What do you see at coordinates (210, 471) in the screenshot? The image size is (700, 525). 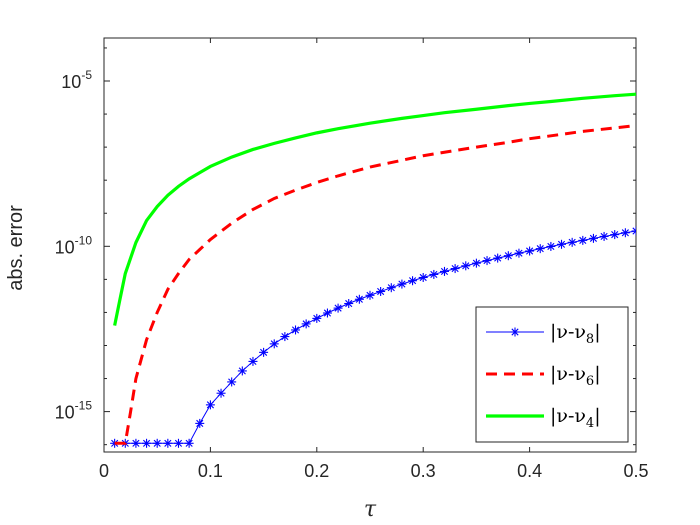 I see `x-tick-label: 0.1` at bounding box center [210, 471].